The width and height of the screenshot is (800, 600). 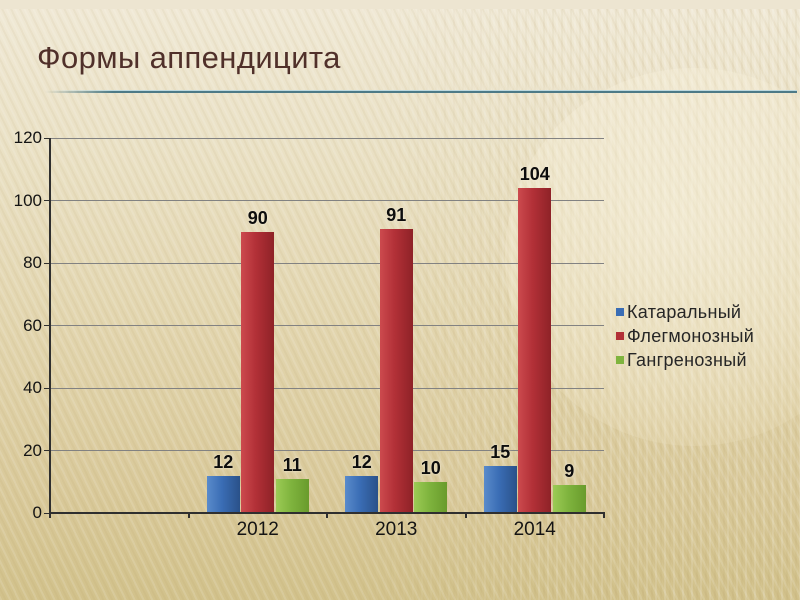 What do you see at coordinates (292, 495) in the screenshot?
I see `bar-gangrenoznyj-2012` at bounding box center [292, 495].